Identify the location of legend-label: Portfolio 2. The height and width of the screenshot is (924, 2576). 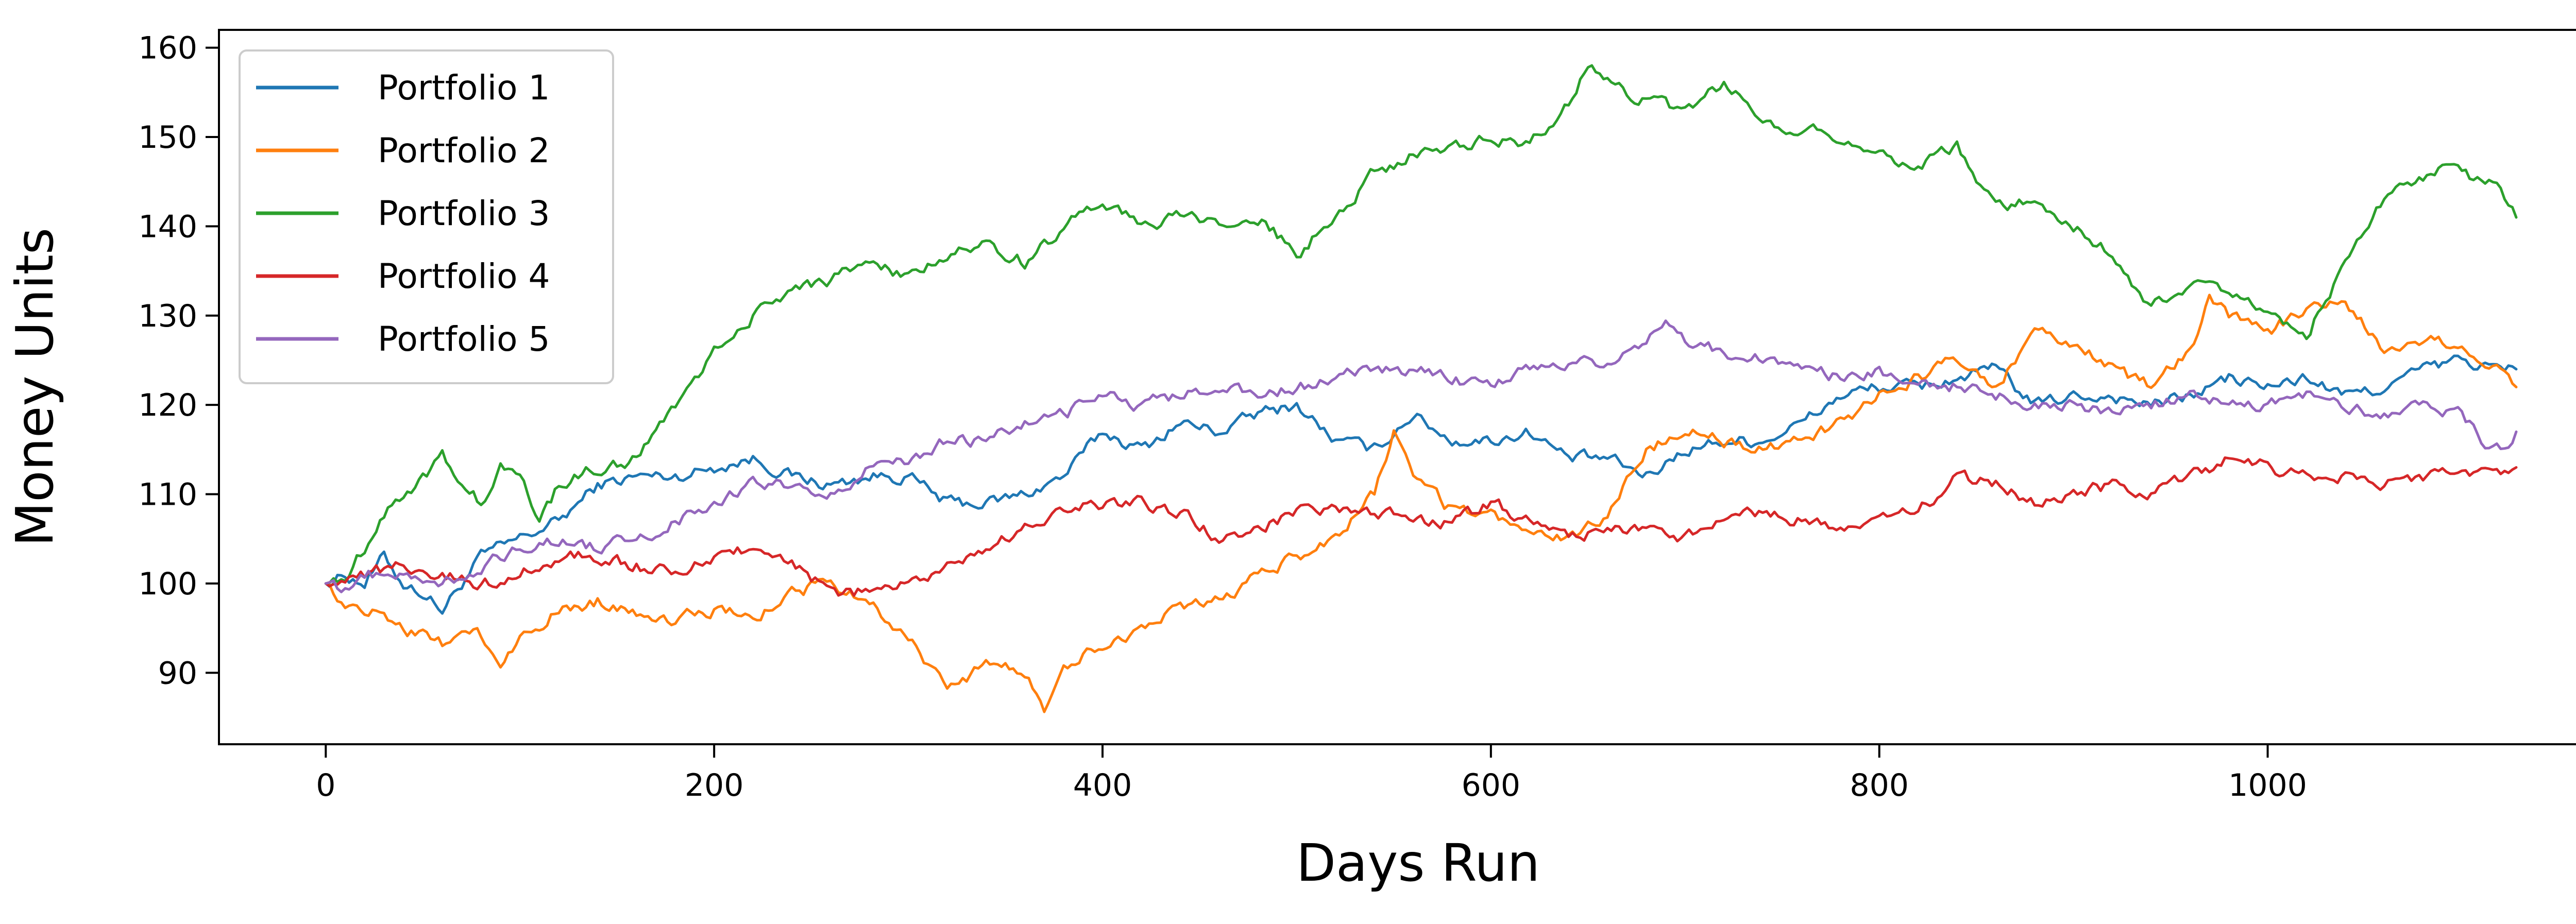
(464, 150).